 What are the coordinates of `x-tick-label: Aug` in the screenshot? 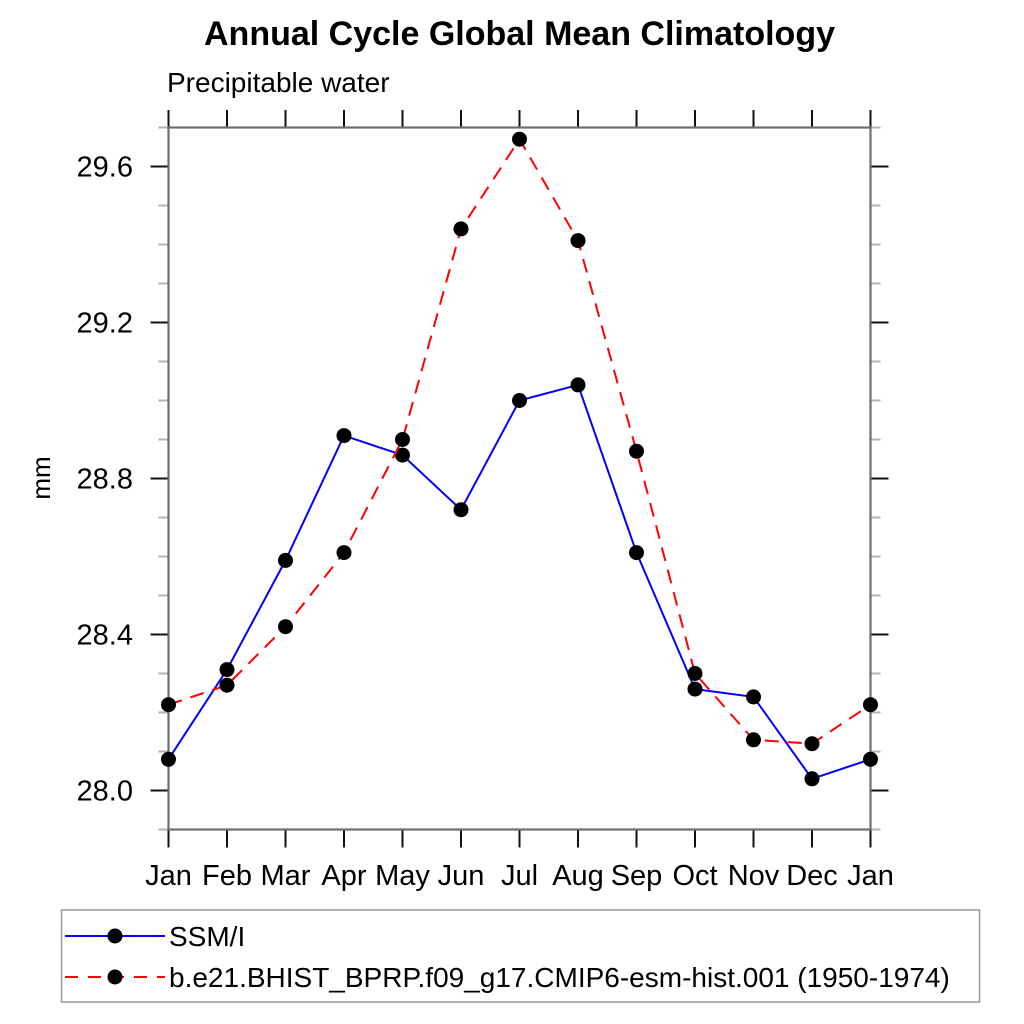 It's located at (578, 876).